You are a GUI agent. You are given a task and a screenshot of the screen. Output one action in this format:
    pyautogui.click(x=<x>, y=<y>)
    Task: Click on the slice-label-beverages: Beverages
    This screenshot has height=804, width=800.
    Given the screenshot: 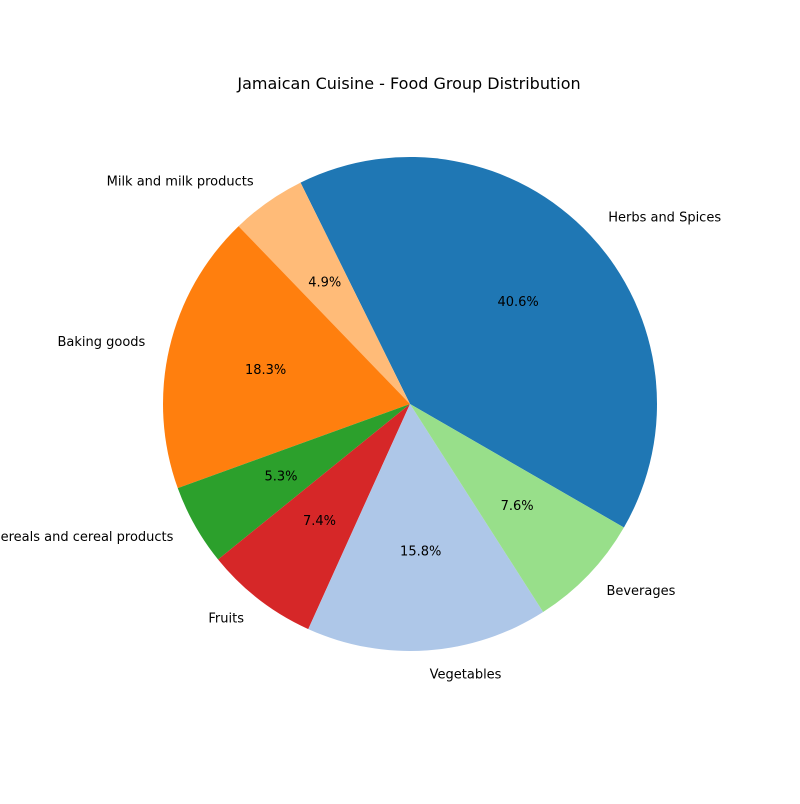 What is the action you would take?
    pyautogui.click(x=640, y=591)
    